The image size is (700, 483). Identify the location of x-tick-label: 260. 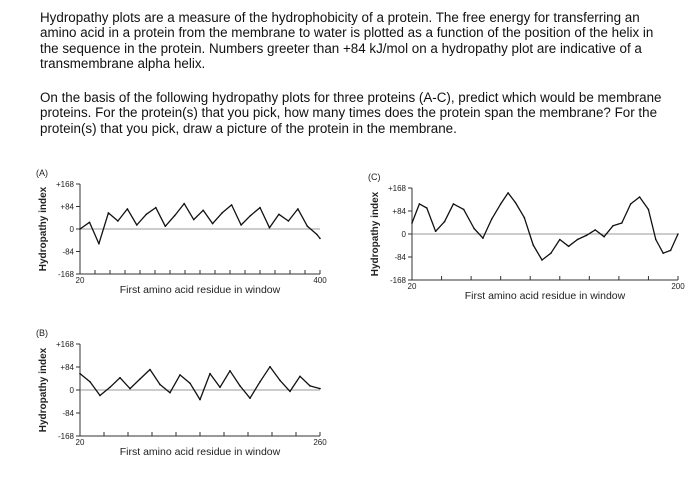
(320, 442).